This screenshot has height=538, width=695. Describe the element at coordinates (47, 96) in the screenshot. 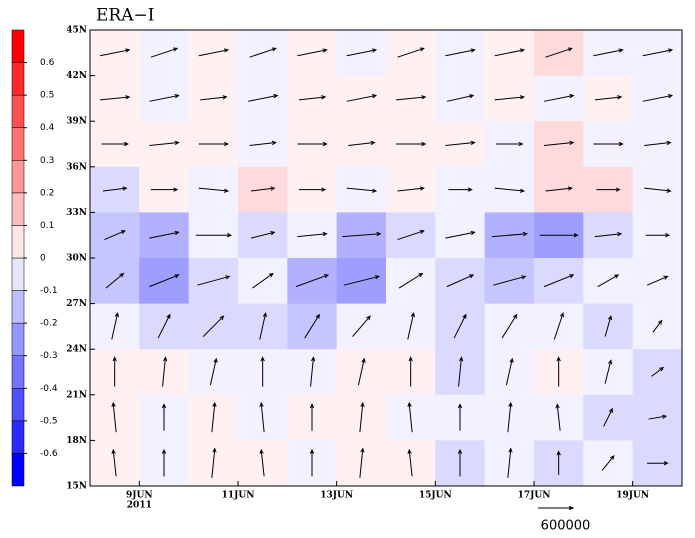

I see `colorbar-label: 0.5` at that location.